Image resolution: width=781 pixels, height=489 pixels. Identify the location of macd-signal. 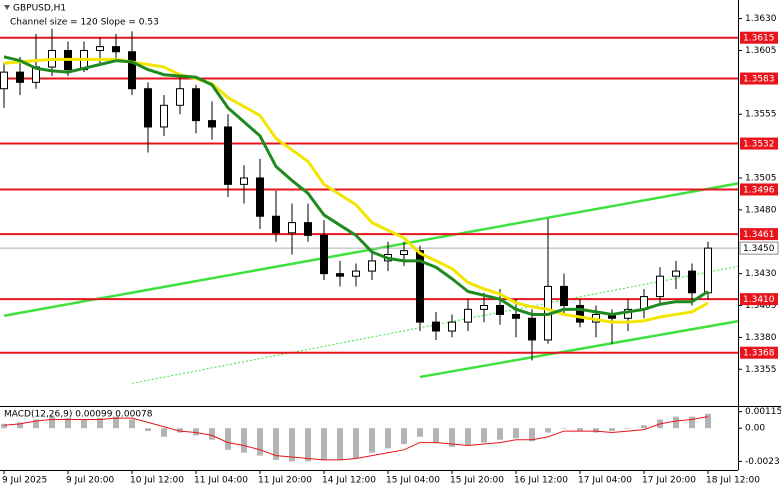
(356, 438).